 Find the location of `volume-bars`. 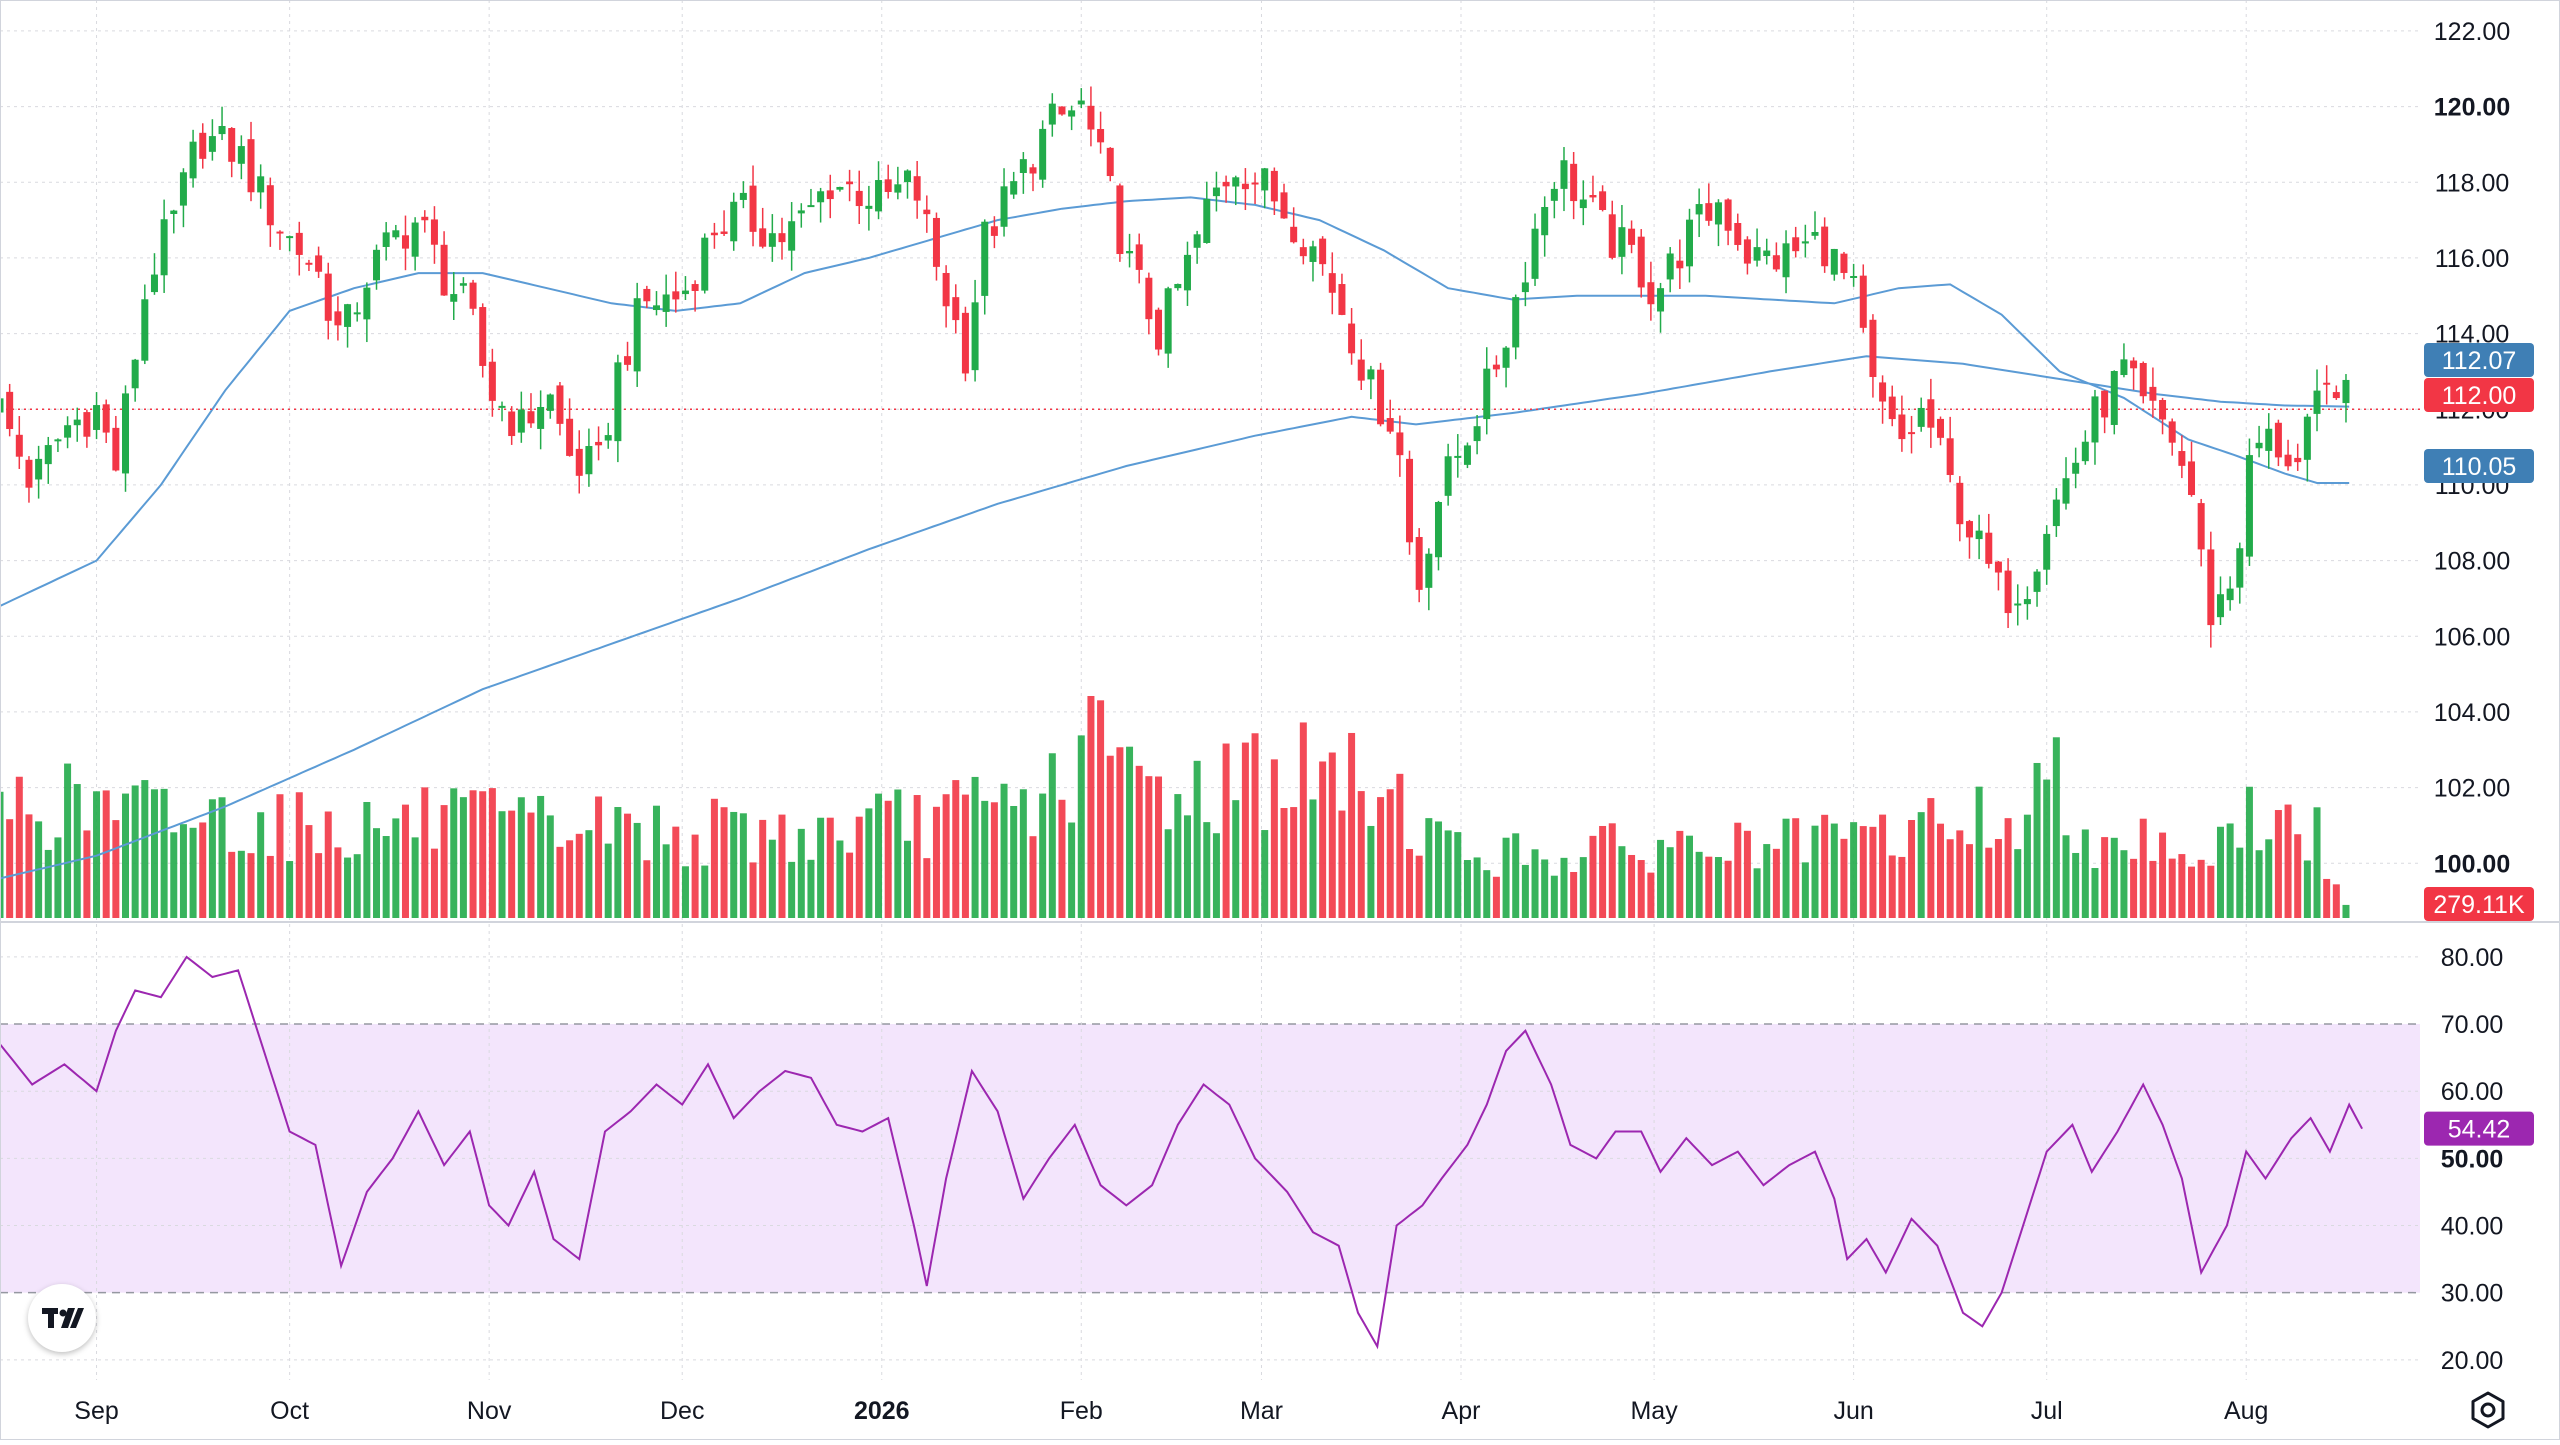

volume-bars is located at coordinates (1175, 807).